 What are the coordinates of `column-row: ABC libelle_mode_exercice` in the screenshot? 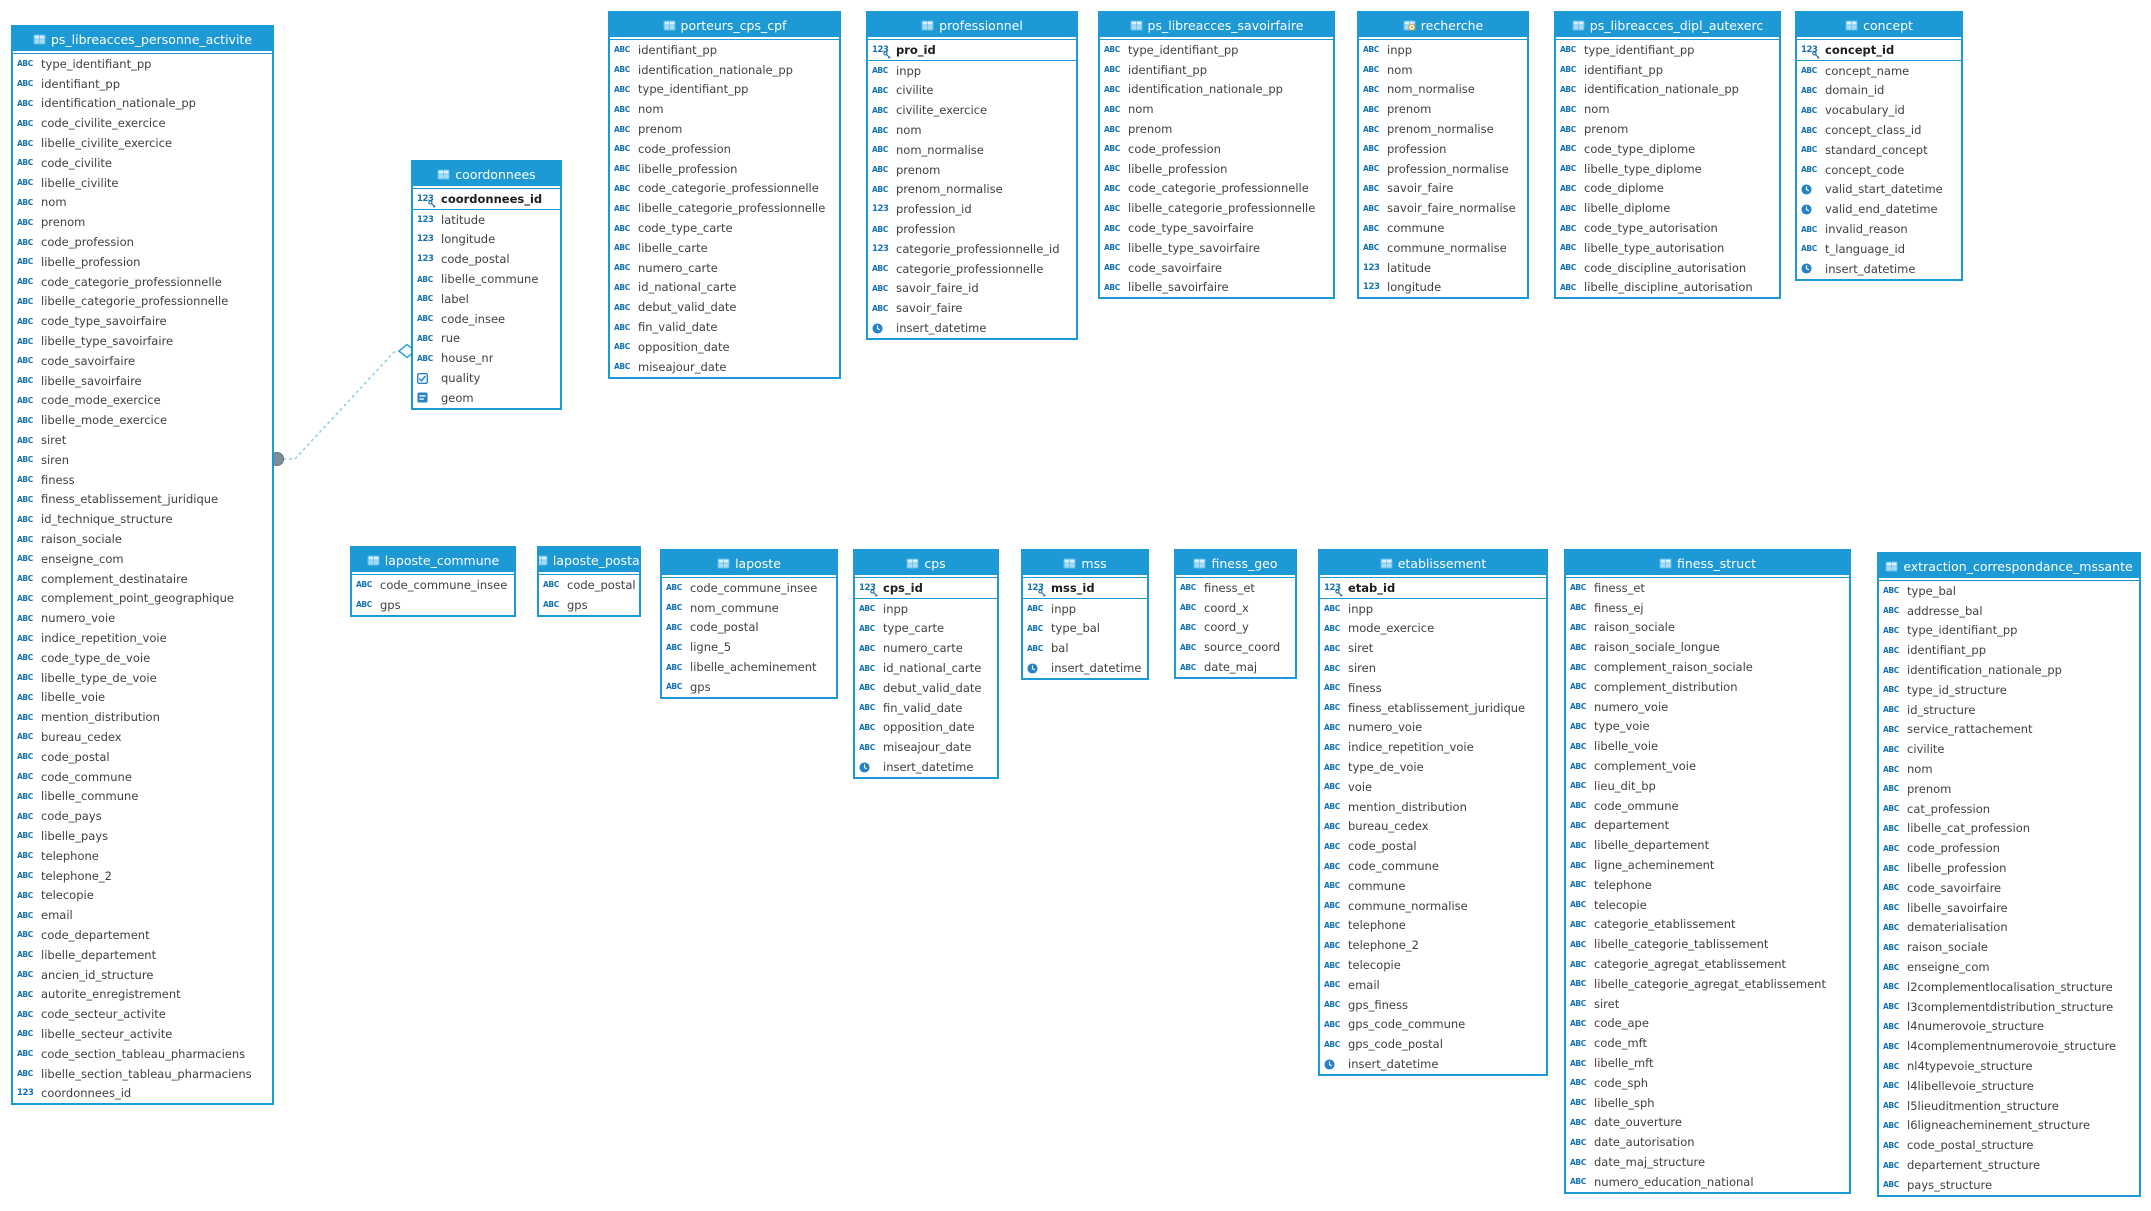 It's located at (142, 420).